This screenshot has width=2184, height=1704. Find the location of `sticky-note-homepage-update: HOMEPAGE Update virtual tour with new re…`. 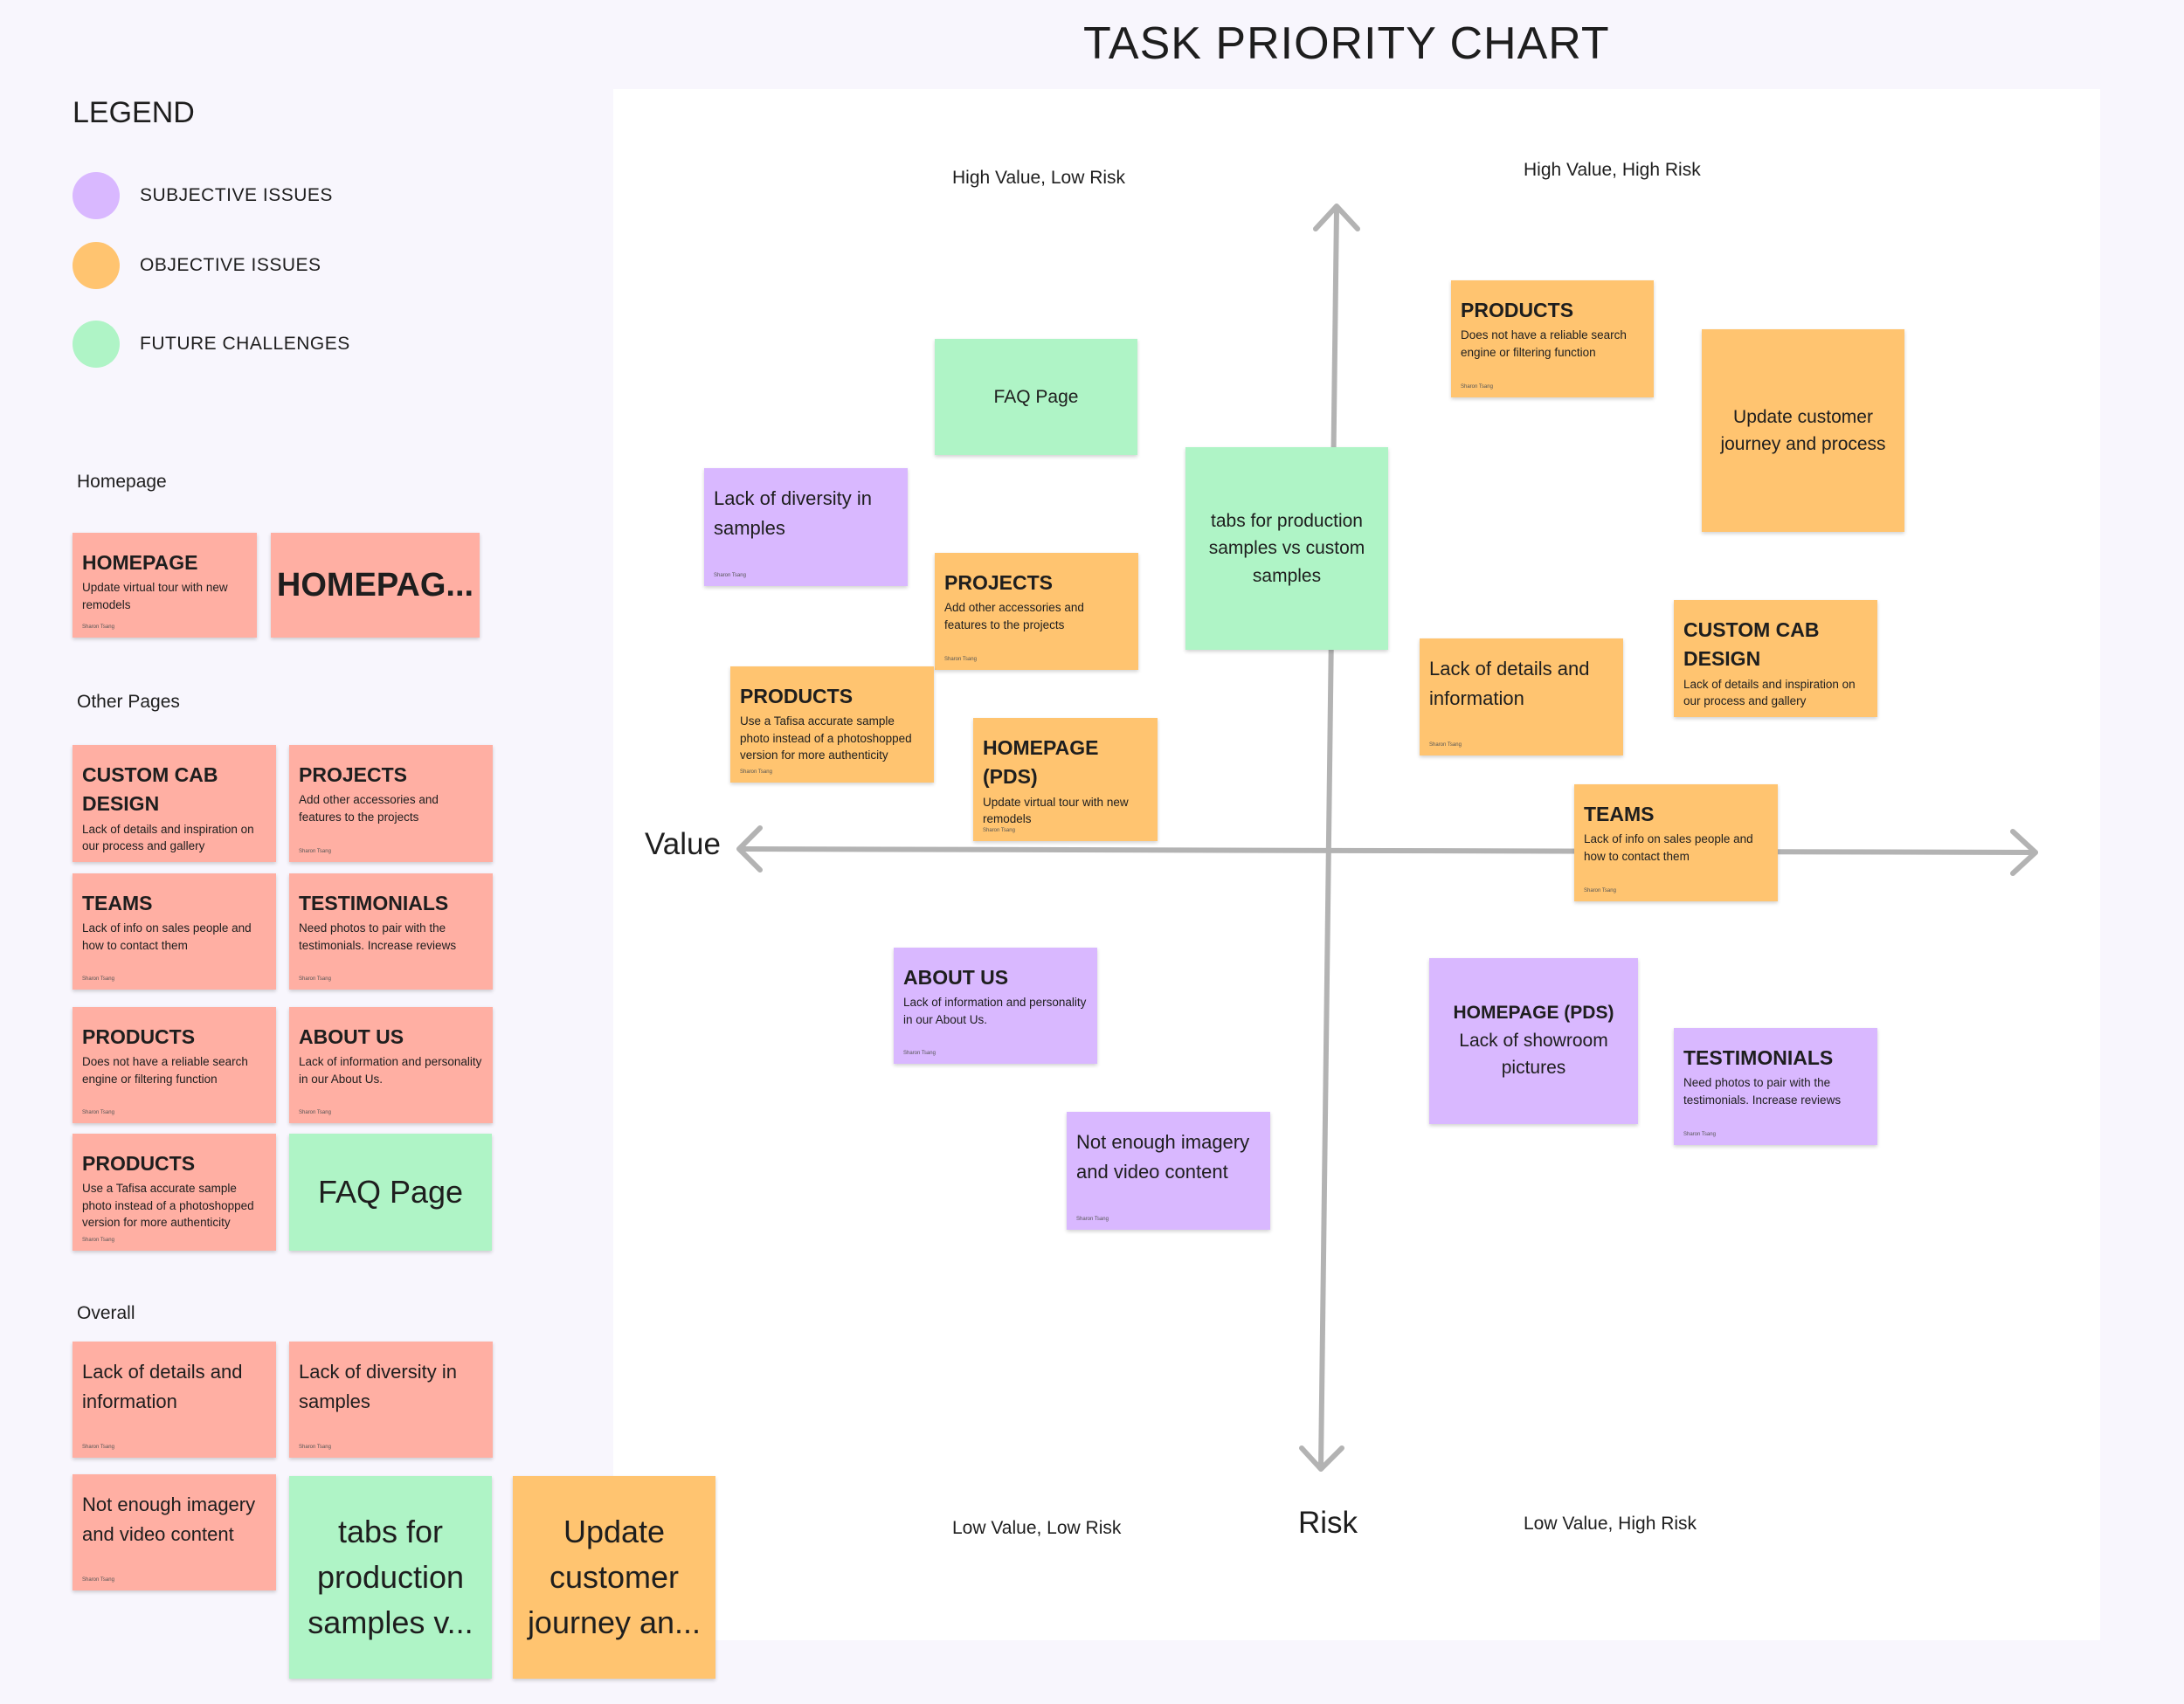

sticky-note-homepage-update: HOMEPAGE Update virtual tour with new re… is located at coordinates (165, 585).